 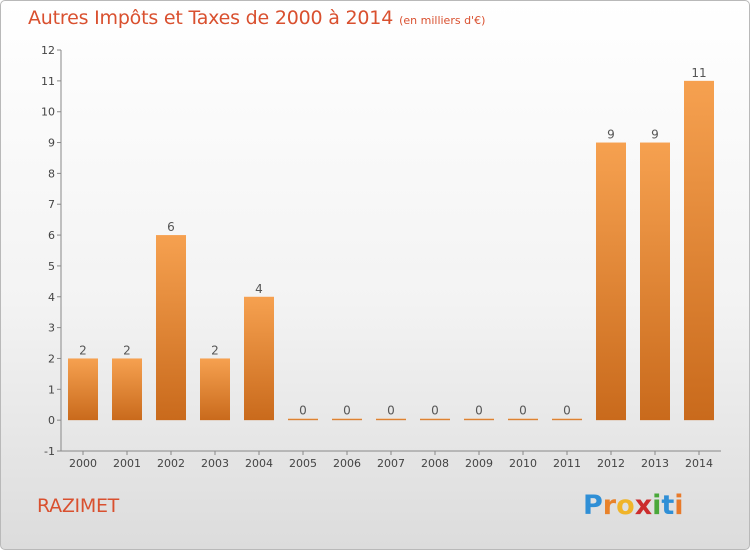 What do you see at coordinates (48, 112) in the screenshot?
I see `y-tick-label: 10` at bounding box center [48, 112].